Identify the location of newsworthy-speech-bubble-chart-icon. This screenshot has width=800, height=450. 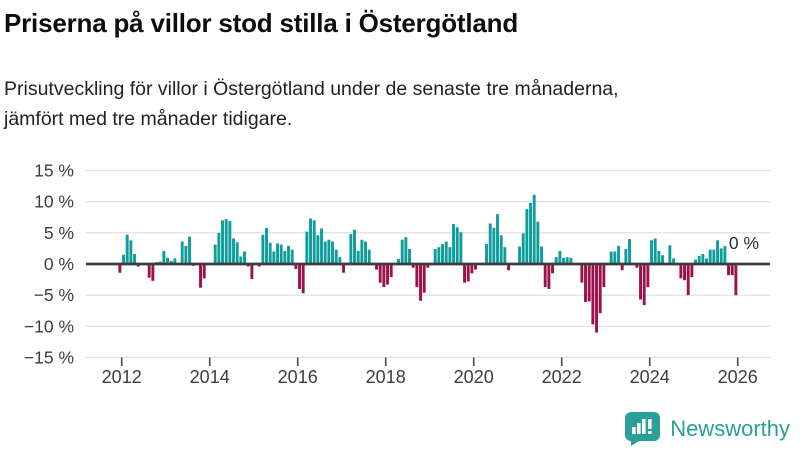
(642, 428).